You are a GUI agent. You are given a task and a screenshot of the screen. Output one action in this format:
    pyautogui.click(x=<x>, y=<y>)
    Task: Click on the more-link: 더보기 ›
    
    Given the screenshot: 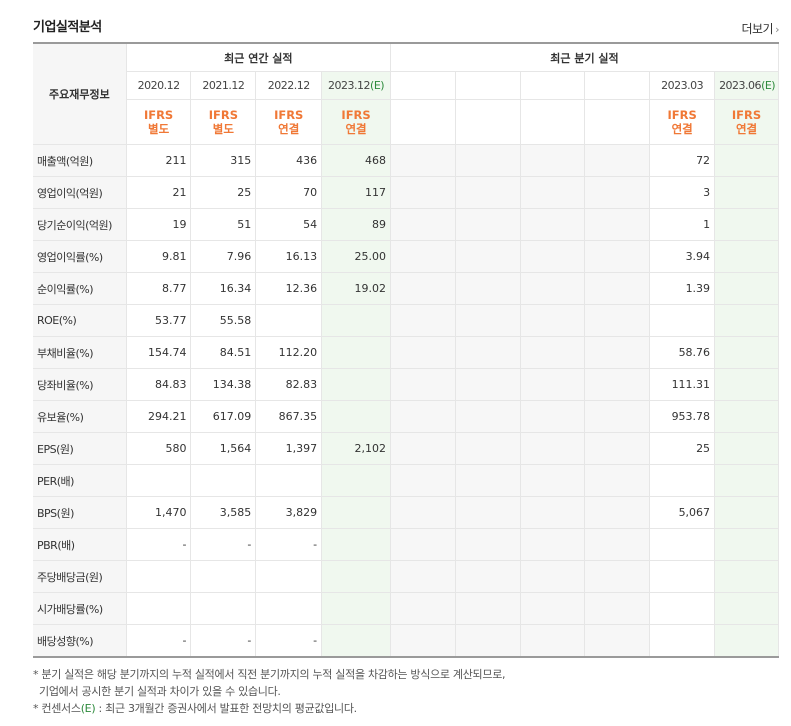 What is the action you would take?
    pyautogui.click(x=760, y=28)
    